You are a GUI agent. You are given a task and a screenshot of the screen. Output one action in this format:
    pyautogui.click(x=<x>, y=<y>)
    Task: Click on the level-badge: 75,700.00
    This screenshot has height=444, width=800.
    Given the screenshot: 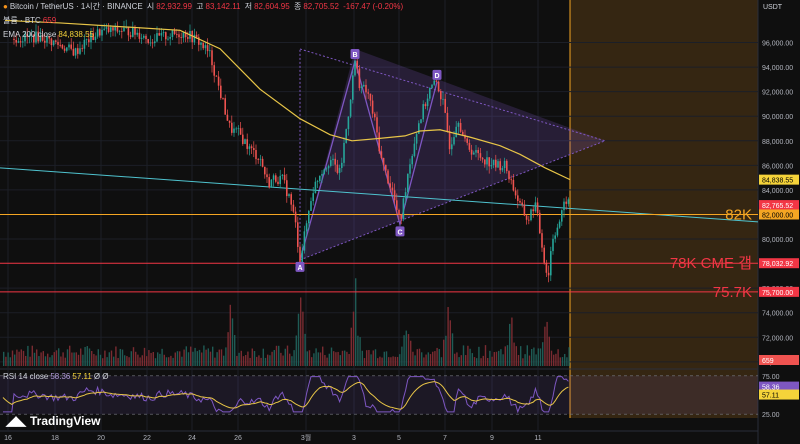 What is the action you would take?
    pyautogui.click(x=777, y=293)
    